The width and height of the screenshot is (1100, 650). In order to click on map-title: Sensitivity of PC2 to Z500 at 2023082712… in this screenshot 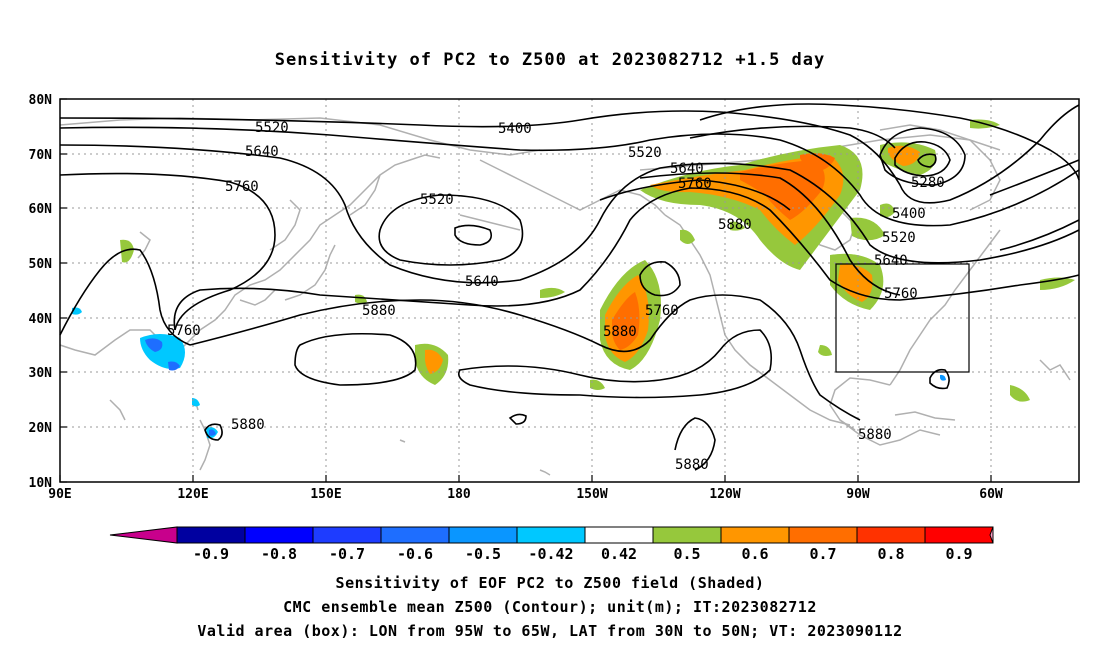, I will do `click(550, 60)`.